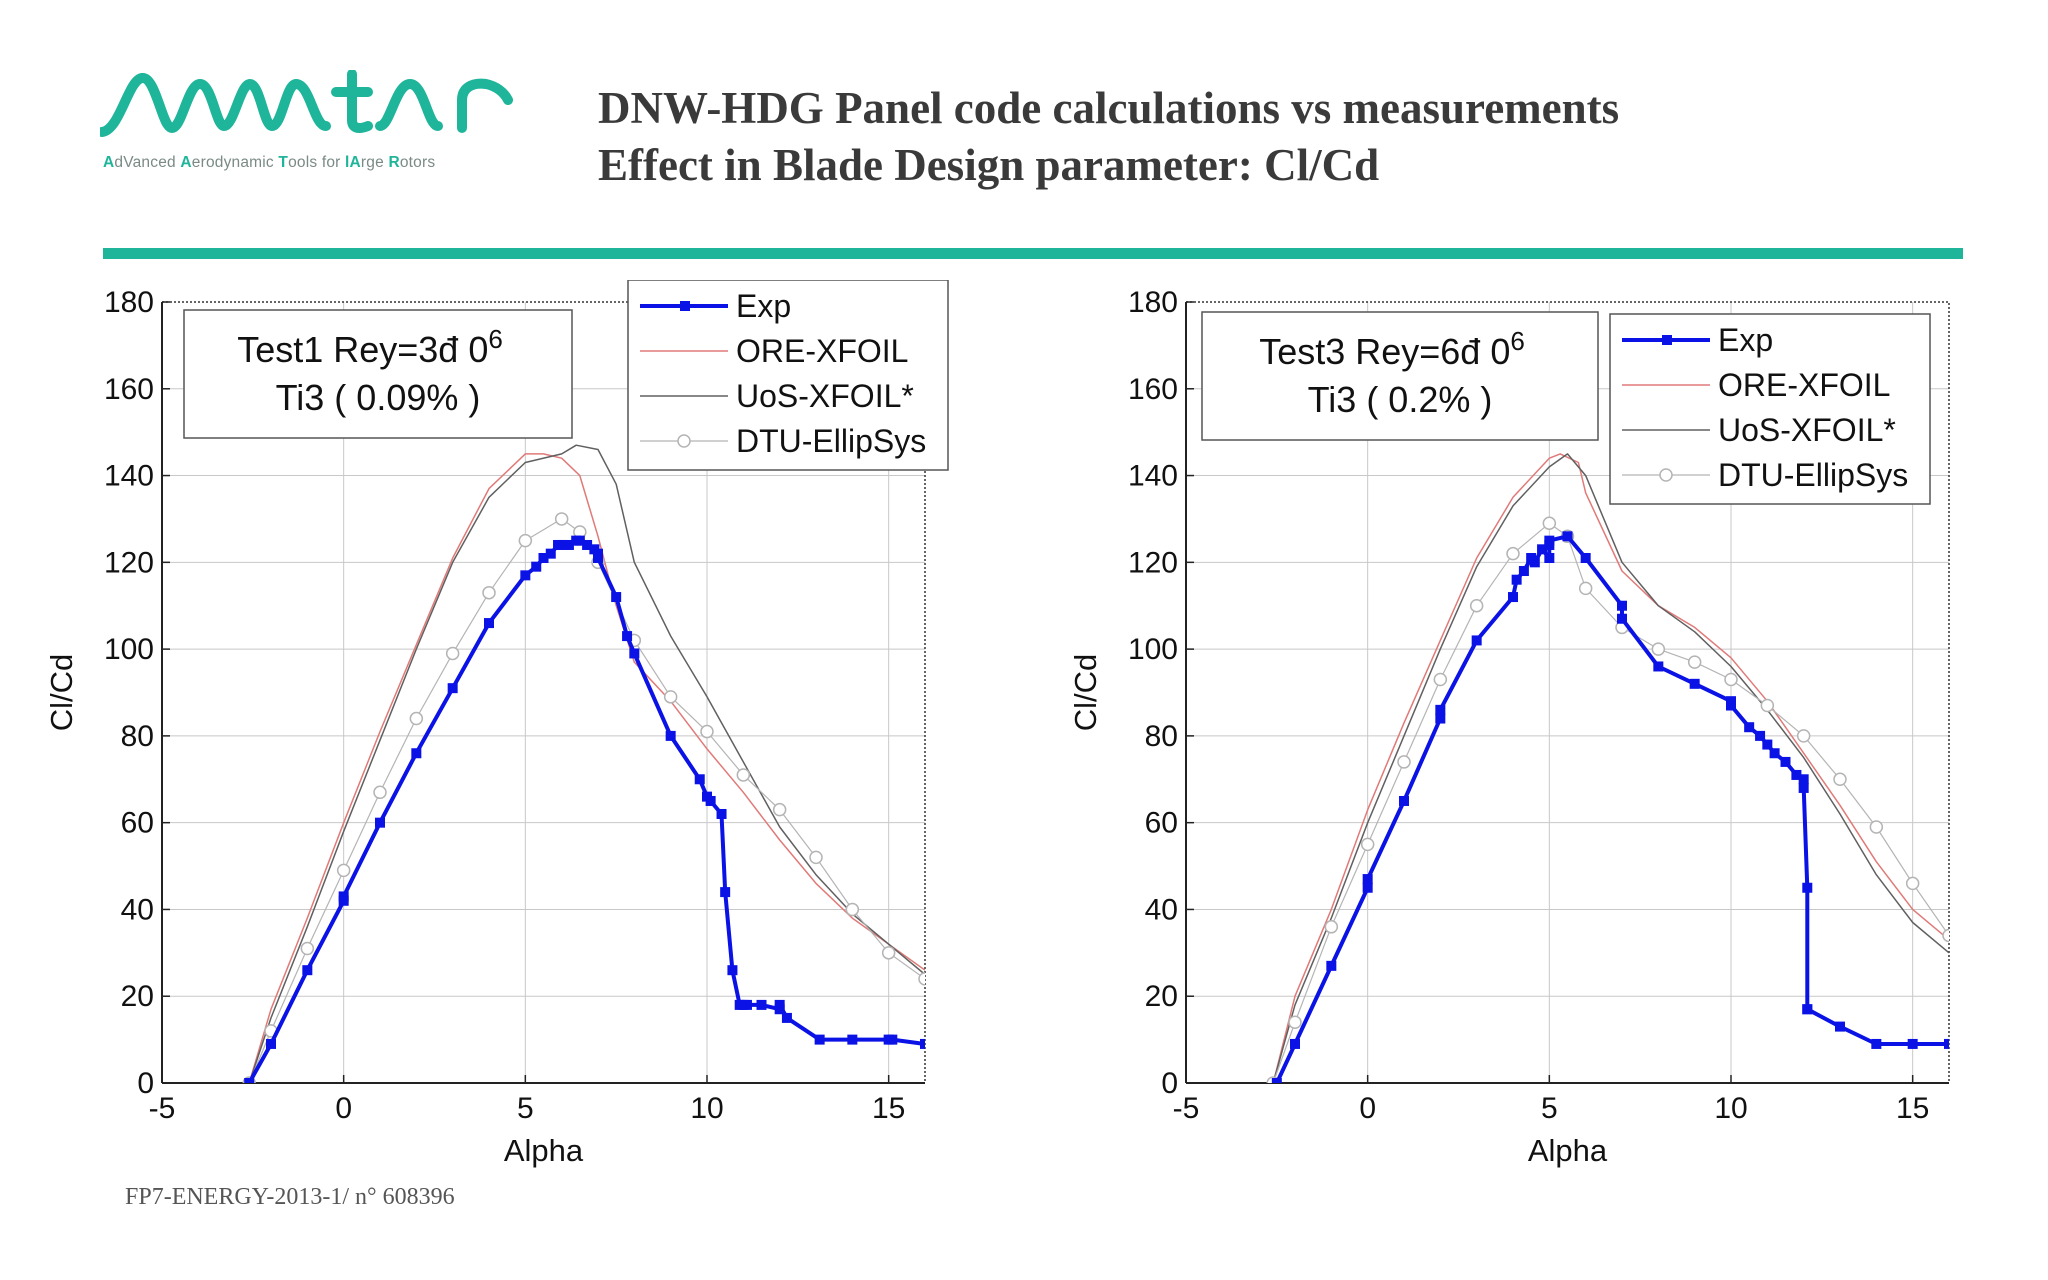 The height and width of the screenshot is (1280, 2048). Describe the element at coordinates (1085, 693) in the screenshot. I see `y-axis-label: Cl/Cd` at that location.